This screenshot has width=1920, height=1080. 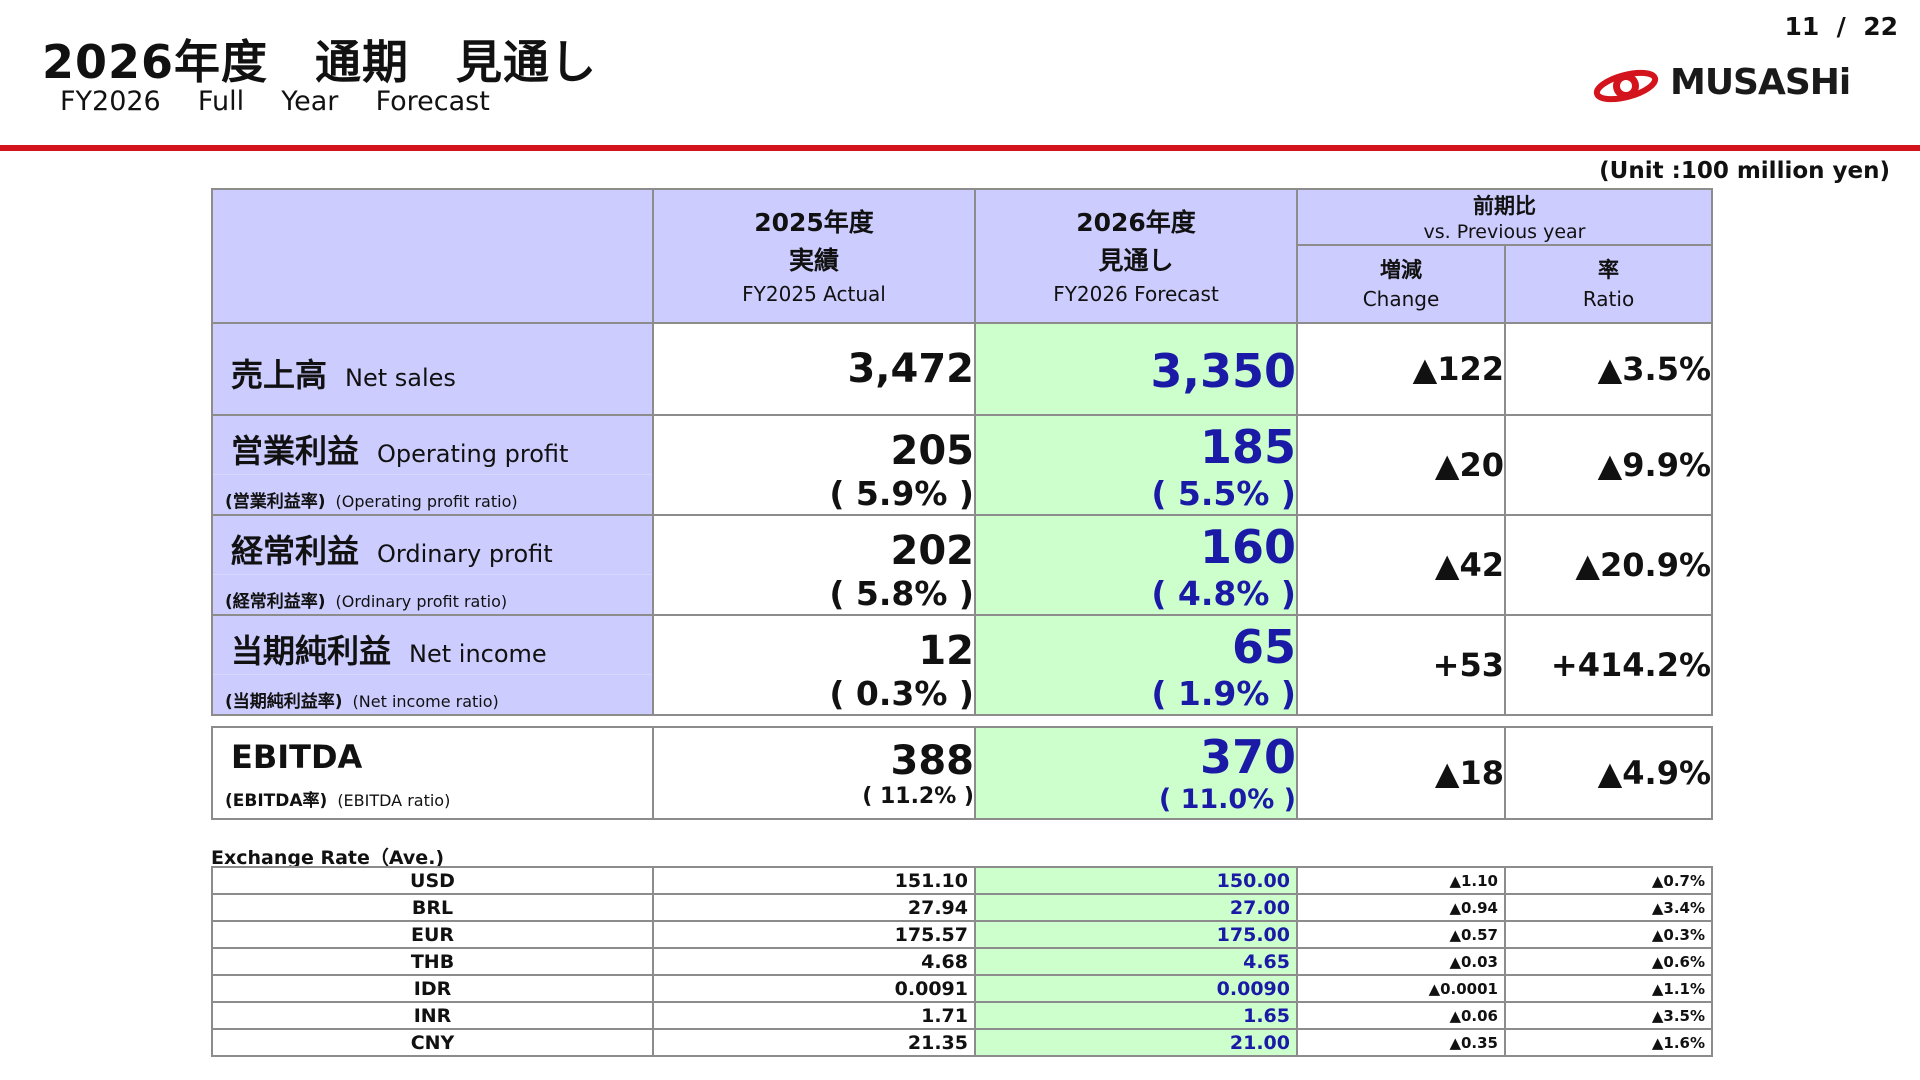 What do you see at coordinates (1608, 907) in the screenshot?
I see `fx-ratio: ▲3.4%` at bounding box center [1608, 907].